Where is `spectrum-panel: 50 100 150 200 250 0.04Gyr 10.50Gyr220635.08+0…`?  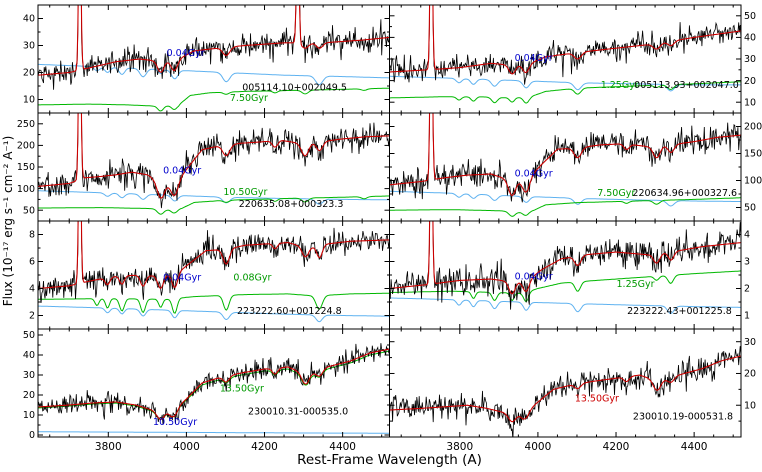
spectrum-panel: 50 100 150 200 250 0.04Gyr 10.50Gyr220635.08+0… is located at coordinates (203, 167).